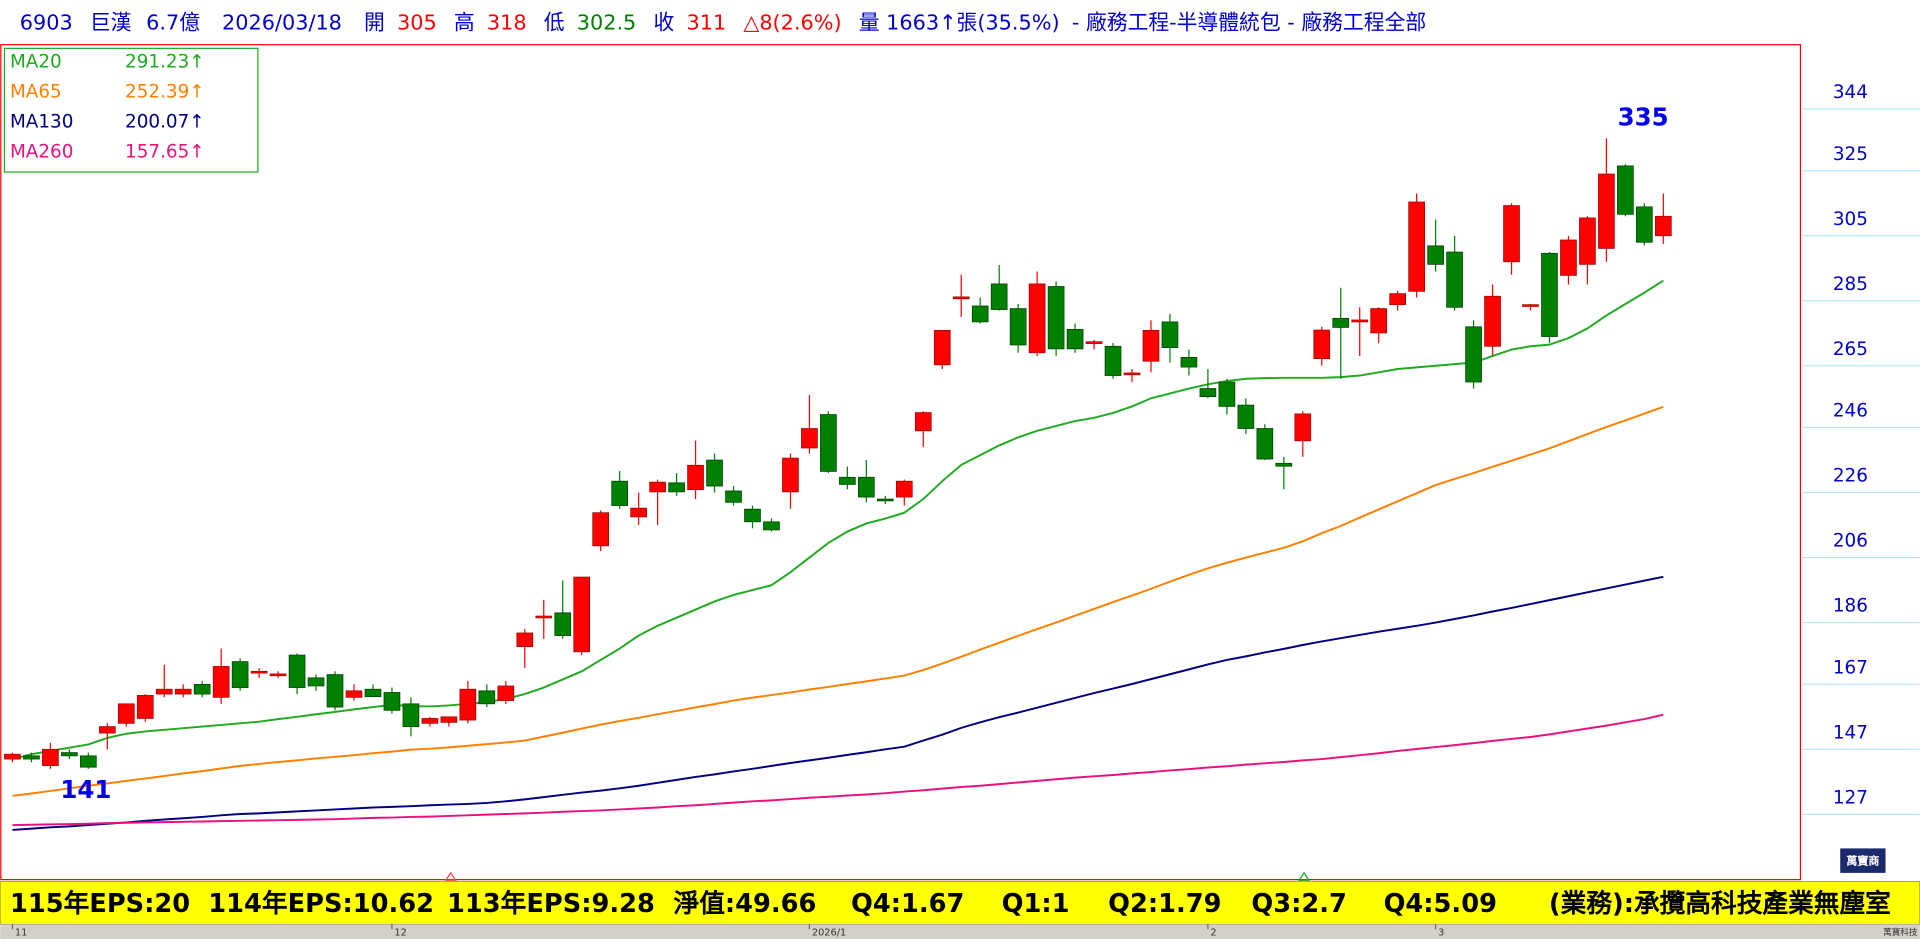  What do you see at coordinates (46, 22) in the screenshot?
I see `header-part: 6903` at bounding box center [46, 22].